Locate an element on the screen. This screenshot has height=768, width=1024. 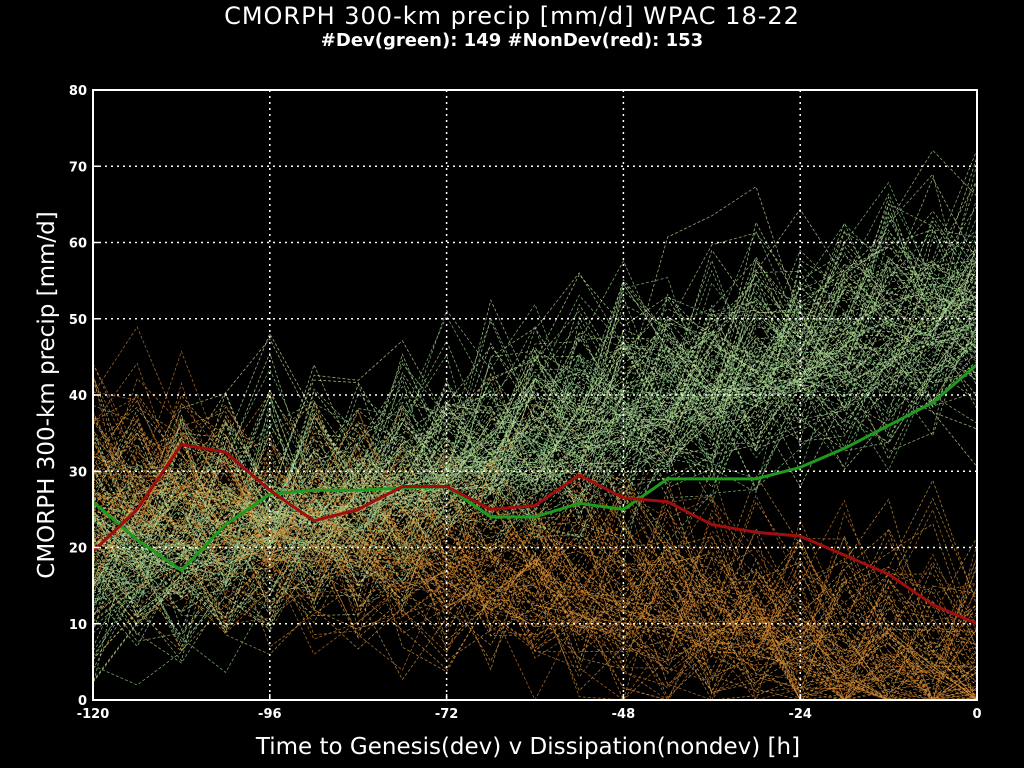
x-tick-label: -72 is located at coordinates (447, 714).